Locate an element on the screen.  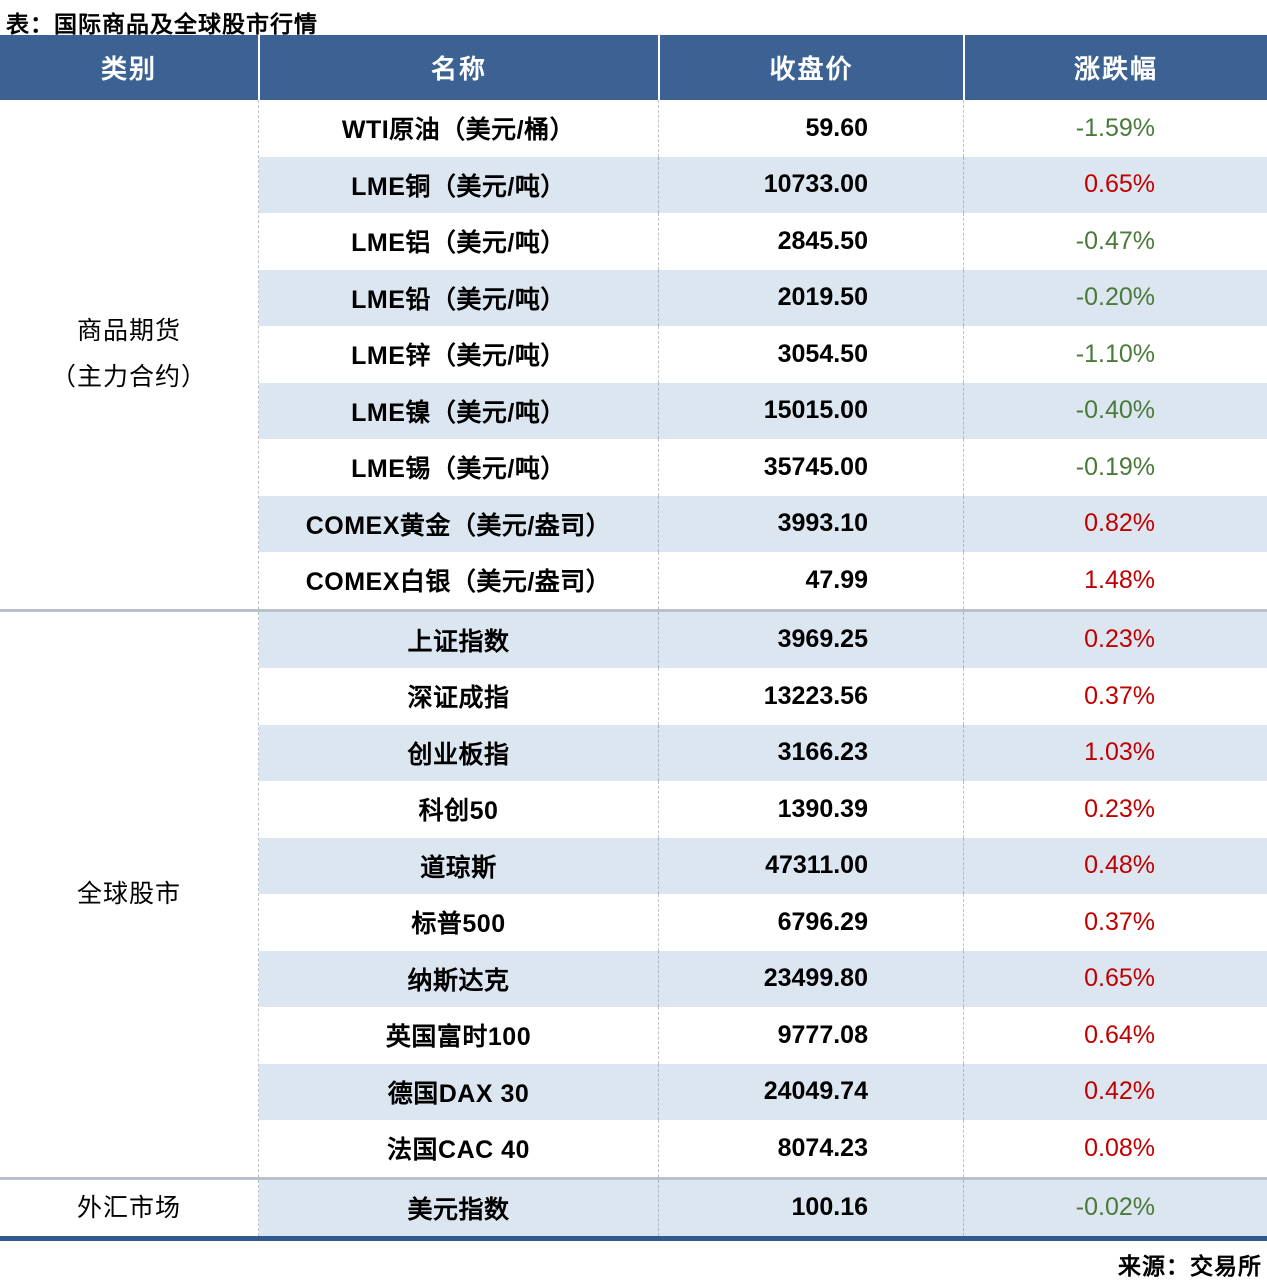
name-cell: 科创50 is located at coordinates (458, 811).